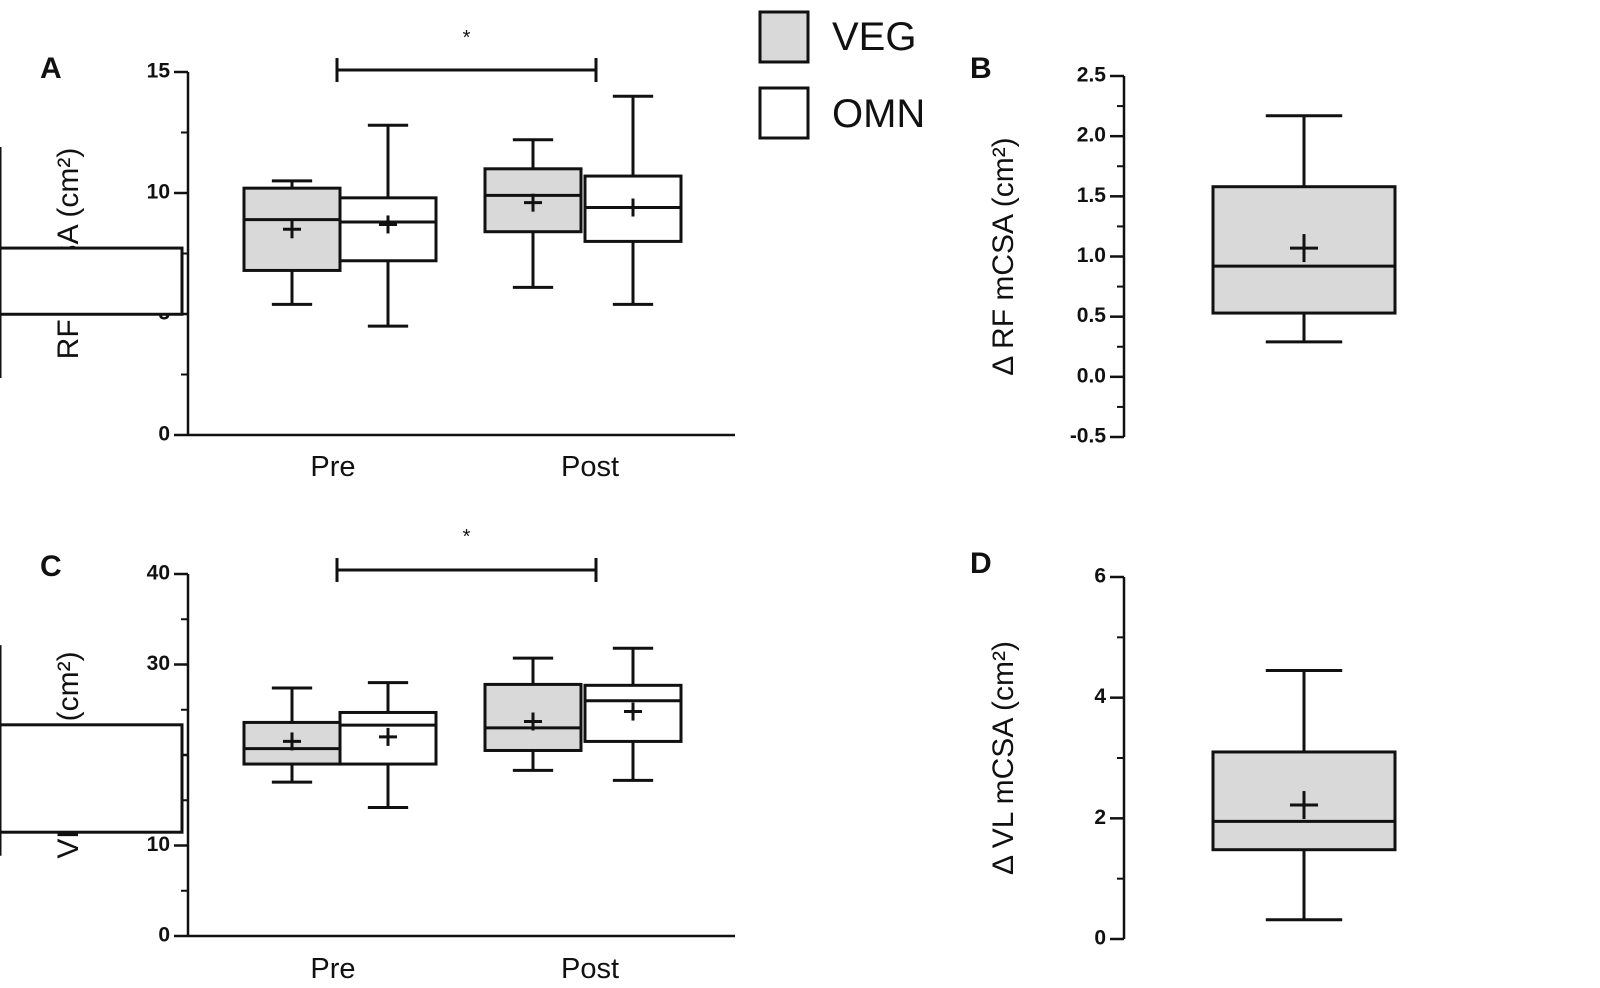 This screenshot has width=1600, height=988. Describe the element at coordinates (158, 573) in the screenshot. I see `y-tick-label: 40` at that location.